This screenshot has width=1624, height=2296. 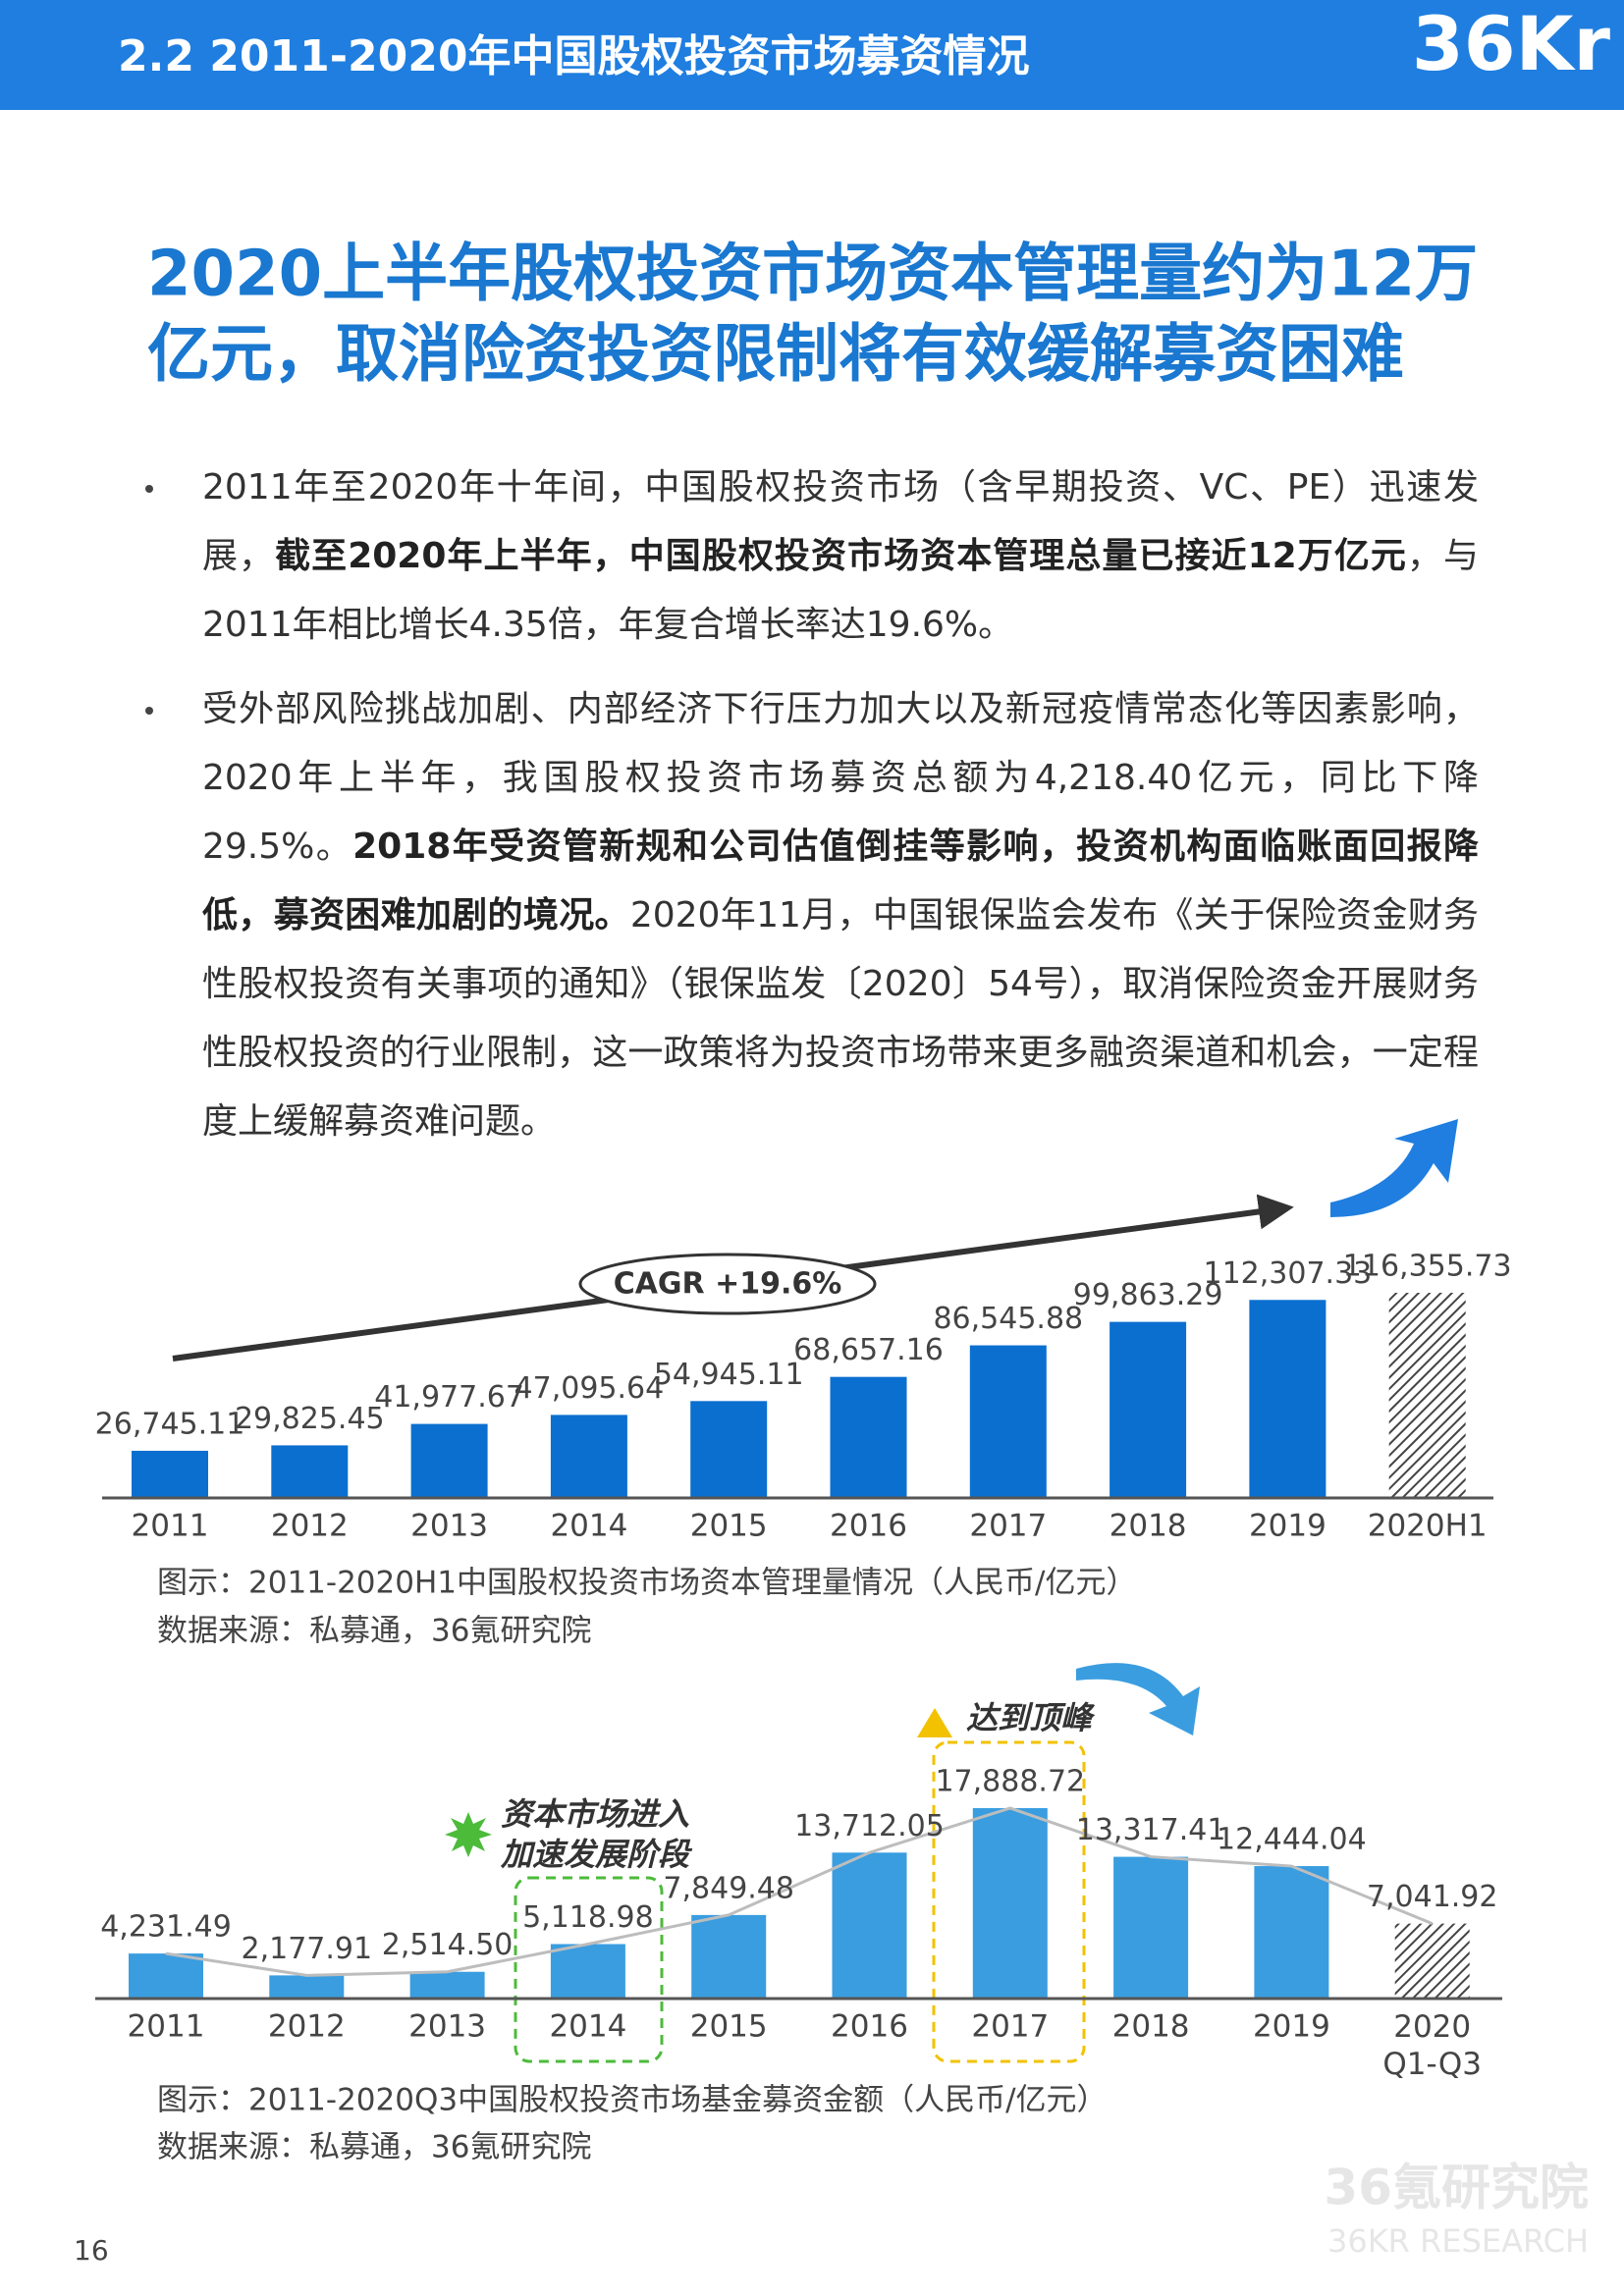 What do you see at coordinates (588, 1917) in the screenshot?
I see `value-label: 5,118.98` at bounding box center [588, 1917].